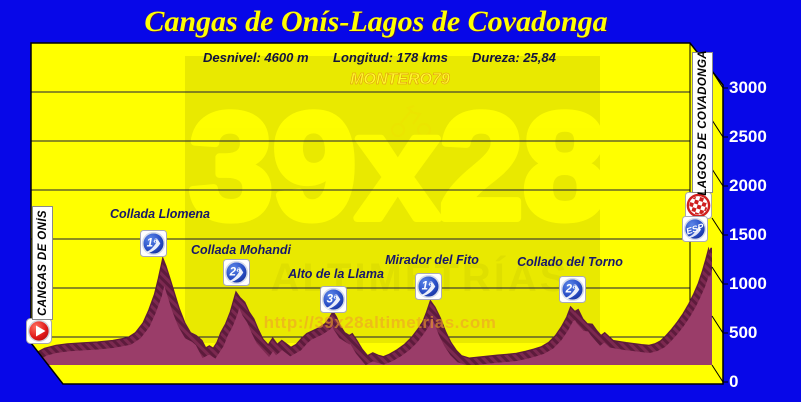 Image resolution: width=801 pixels, height=402 pixels. What do you see at coordinates (695, 229) in the screenshot?
I see `esp-category-icon: ESP` at bounding box center [695, 229].